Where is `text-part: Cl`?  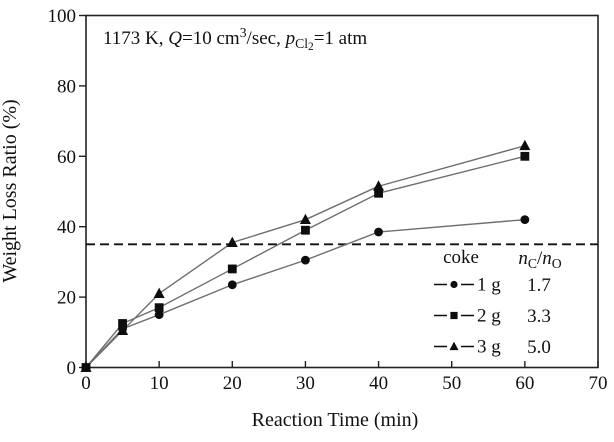 text-part: Cl is located at coordinates (301, 43).